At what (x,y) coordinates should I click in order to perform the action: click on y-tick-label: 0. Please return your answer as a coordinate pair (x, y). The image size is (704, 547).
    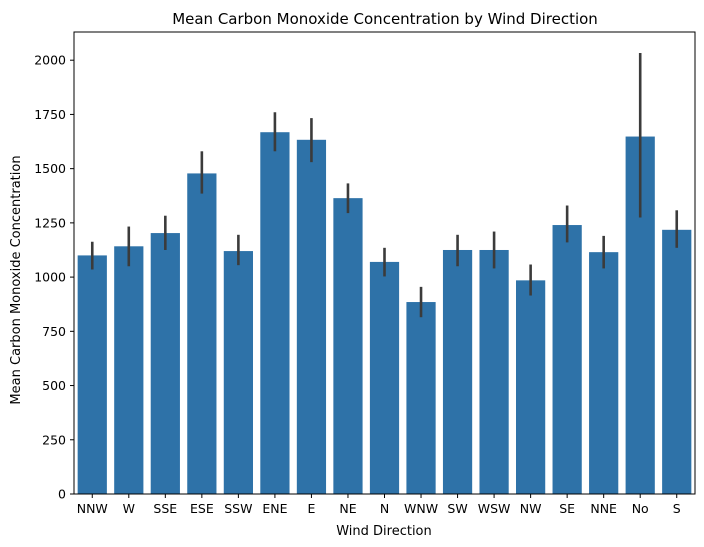
    Looking at the image, I should click on (62, 494).